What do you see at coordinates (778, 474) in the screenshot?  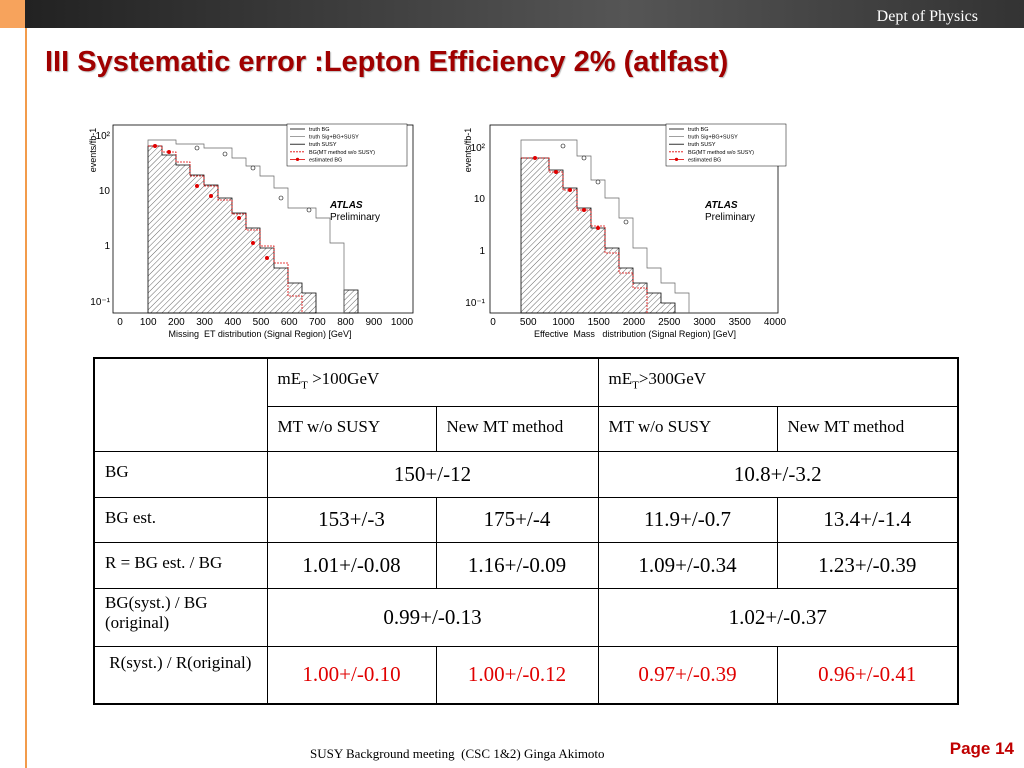 I see `cell: 10.8+/-3.2` at bounding box center [778, 474].